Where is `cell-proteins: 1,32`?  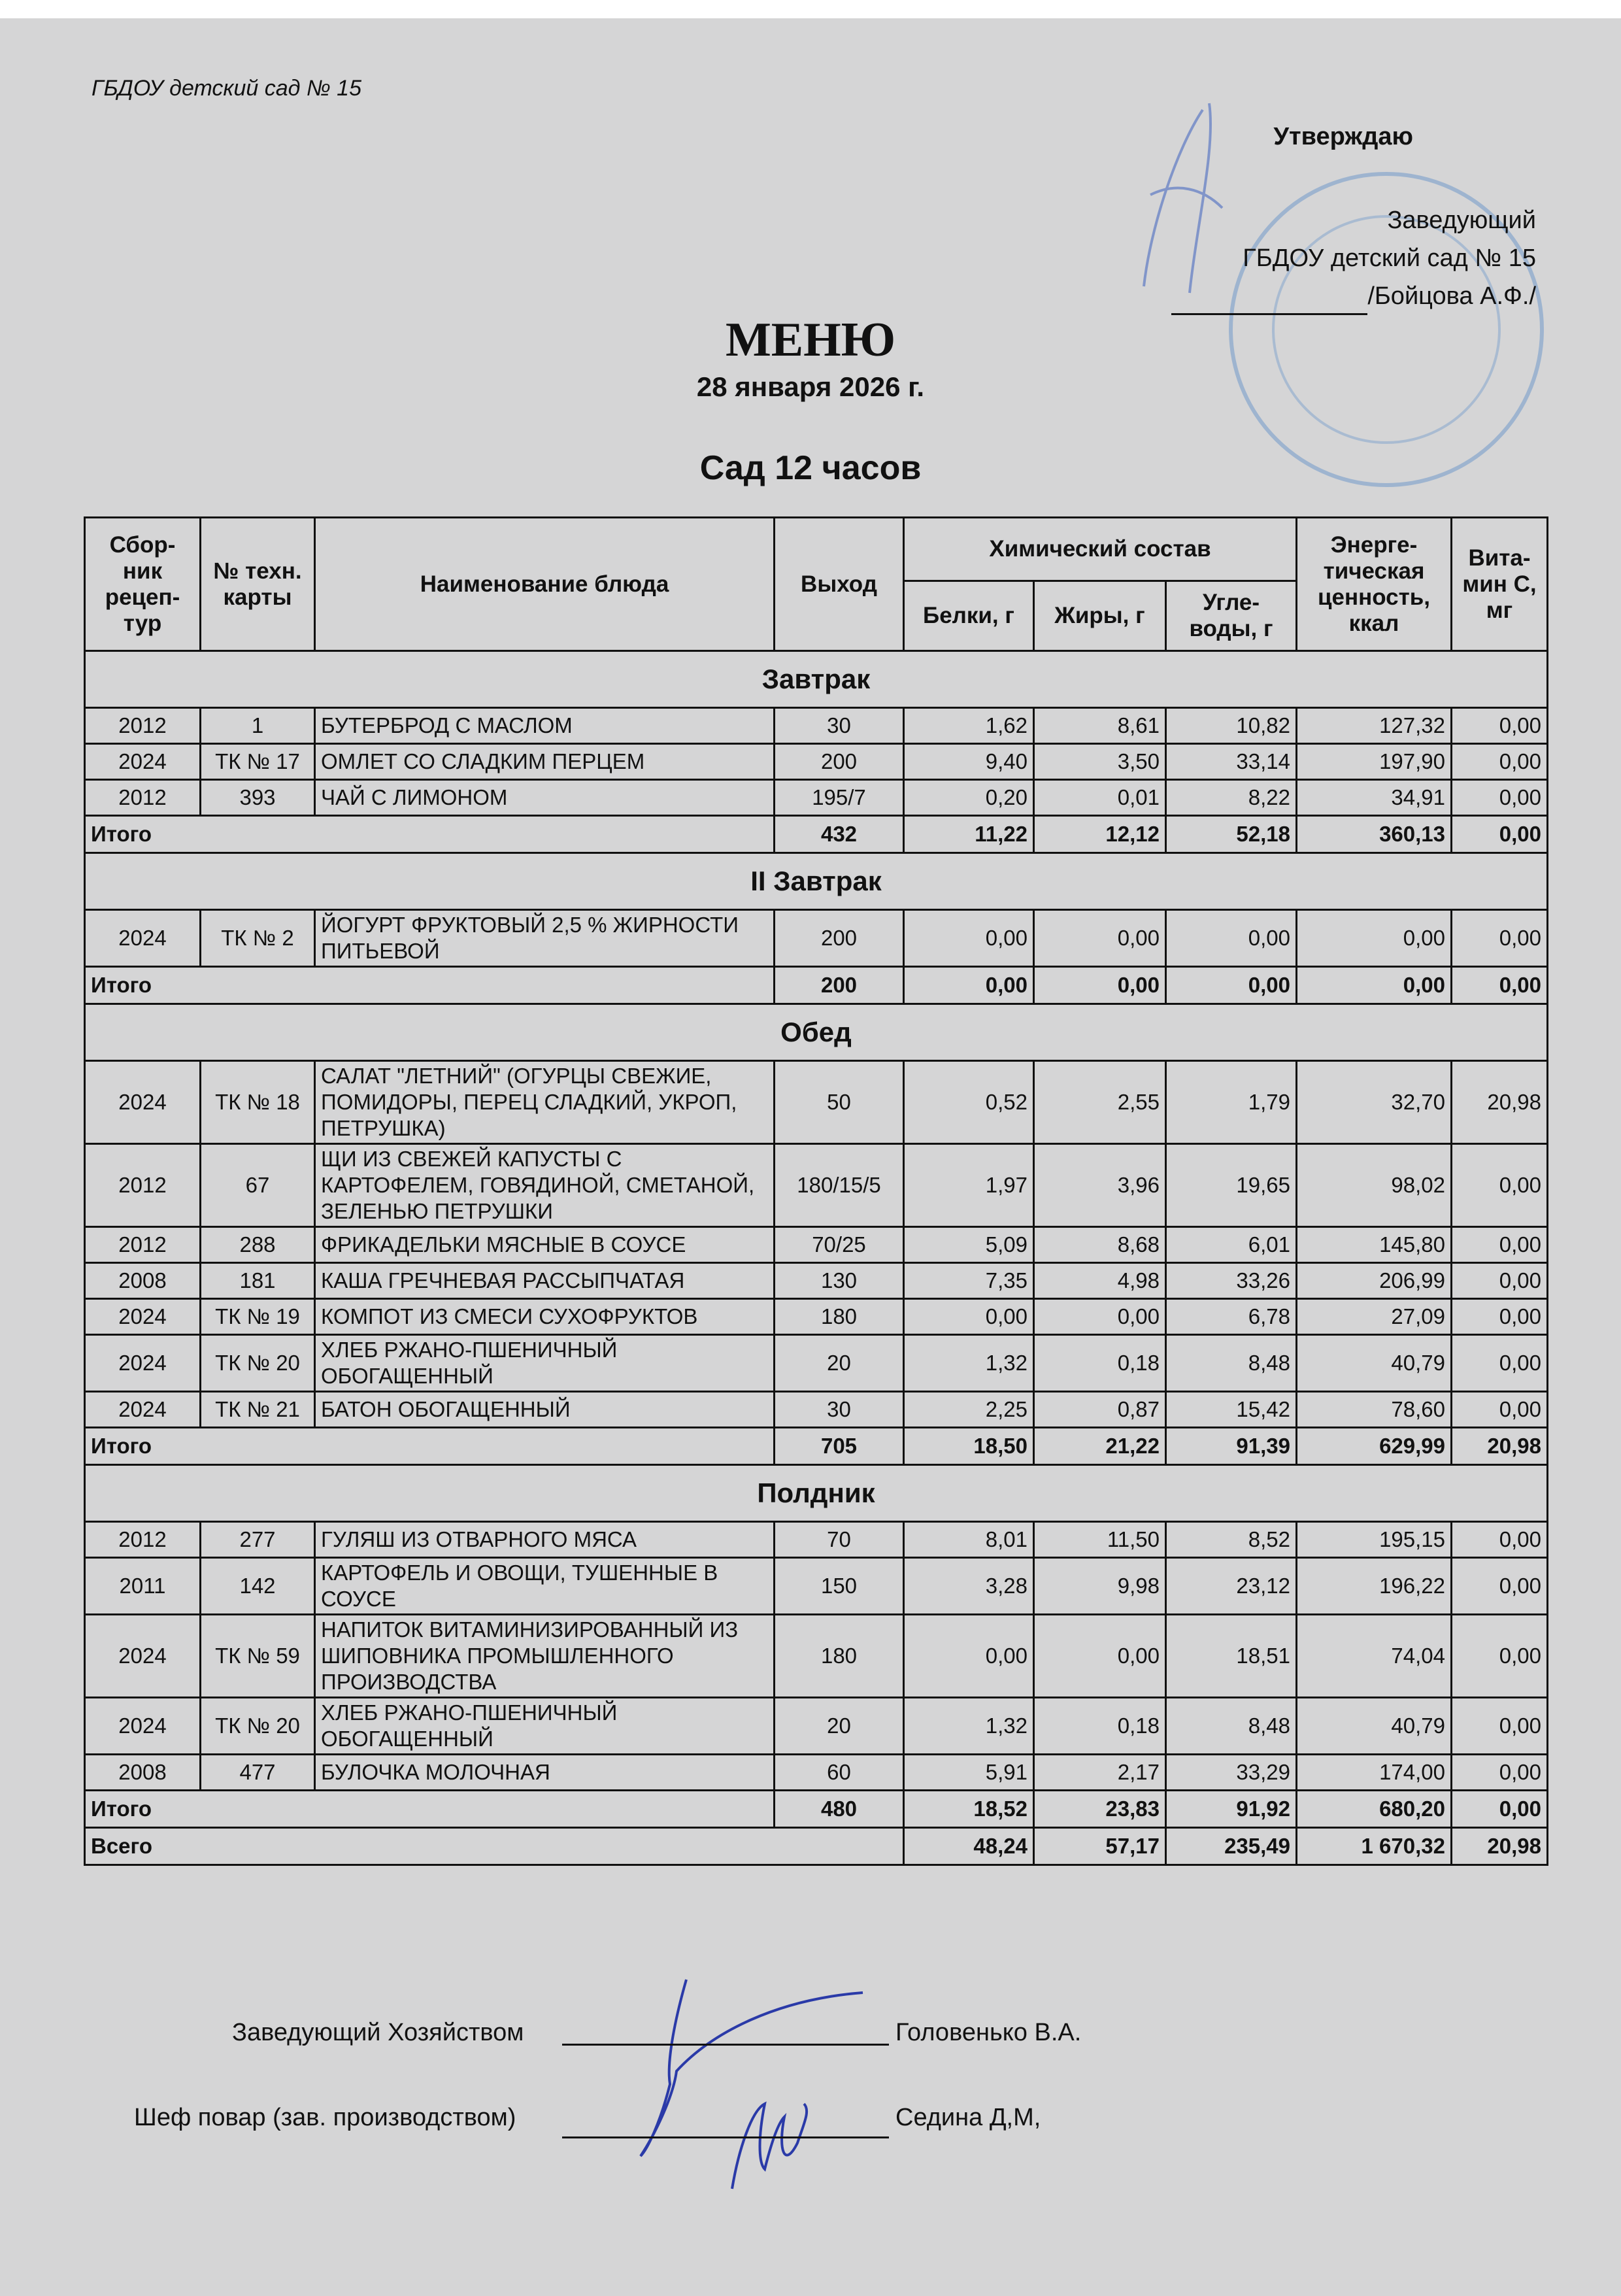 cell-proteins: 1,32 is located at coordinates (969, 1364).